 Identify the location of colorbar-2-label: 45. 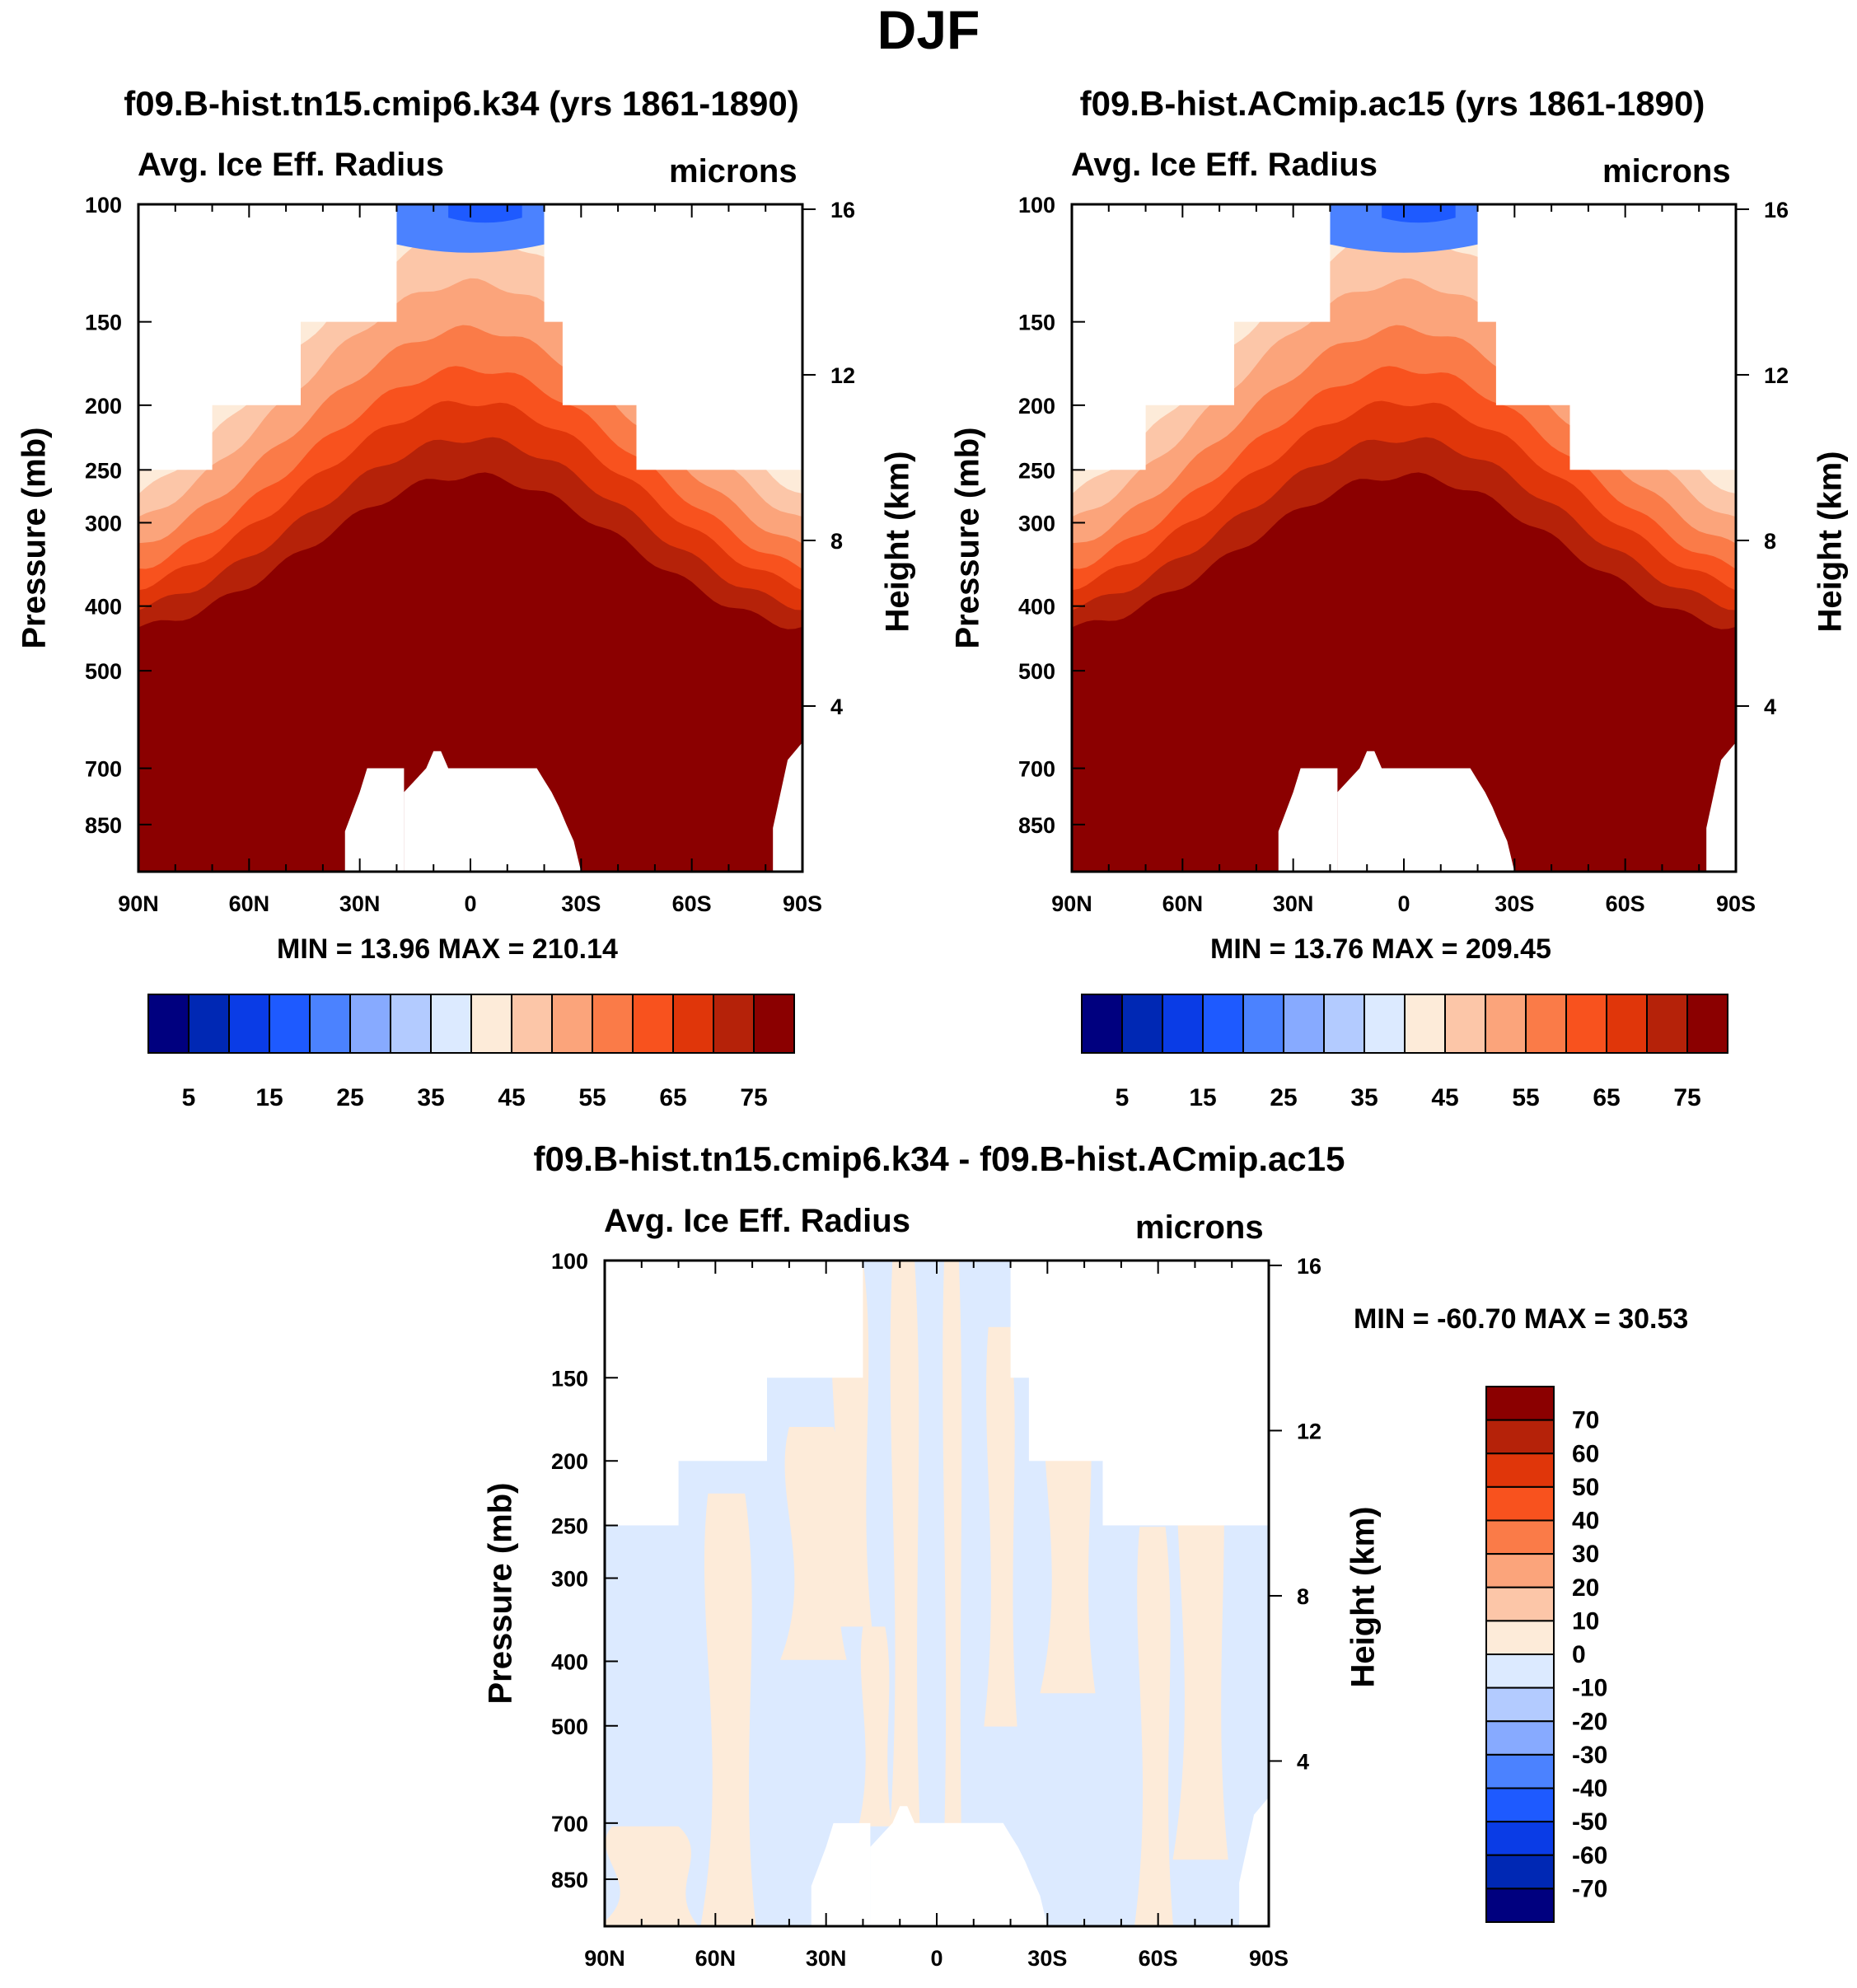
(1444, 1097).